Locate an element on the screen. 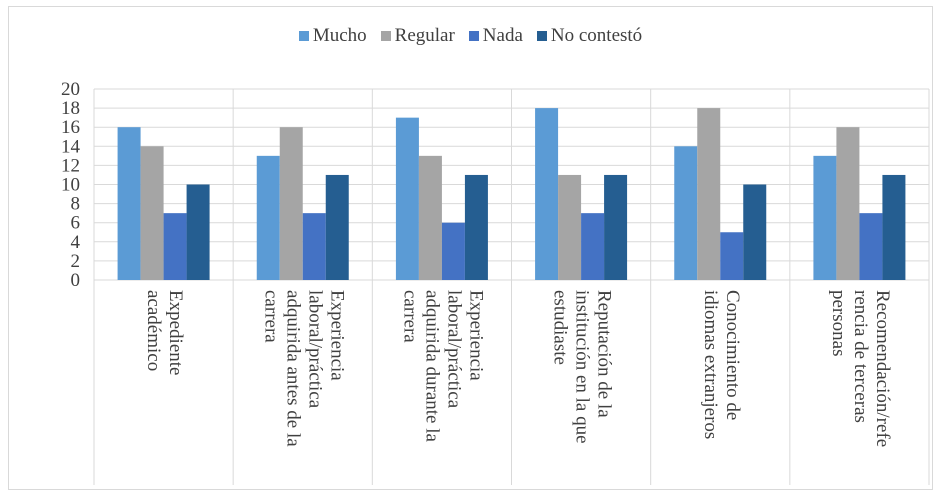 This screenshot has height=498, width=943. legend-item: Mucho is located at coordinates (332, 36).